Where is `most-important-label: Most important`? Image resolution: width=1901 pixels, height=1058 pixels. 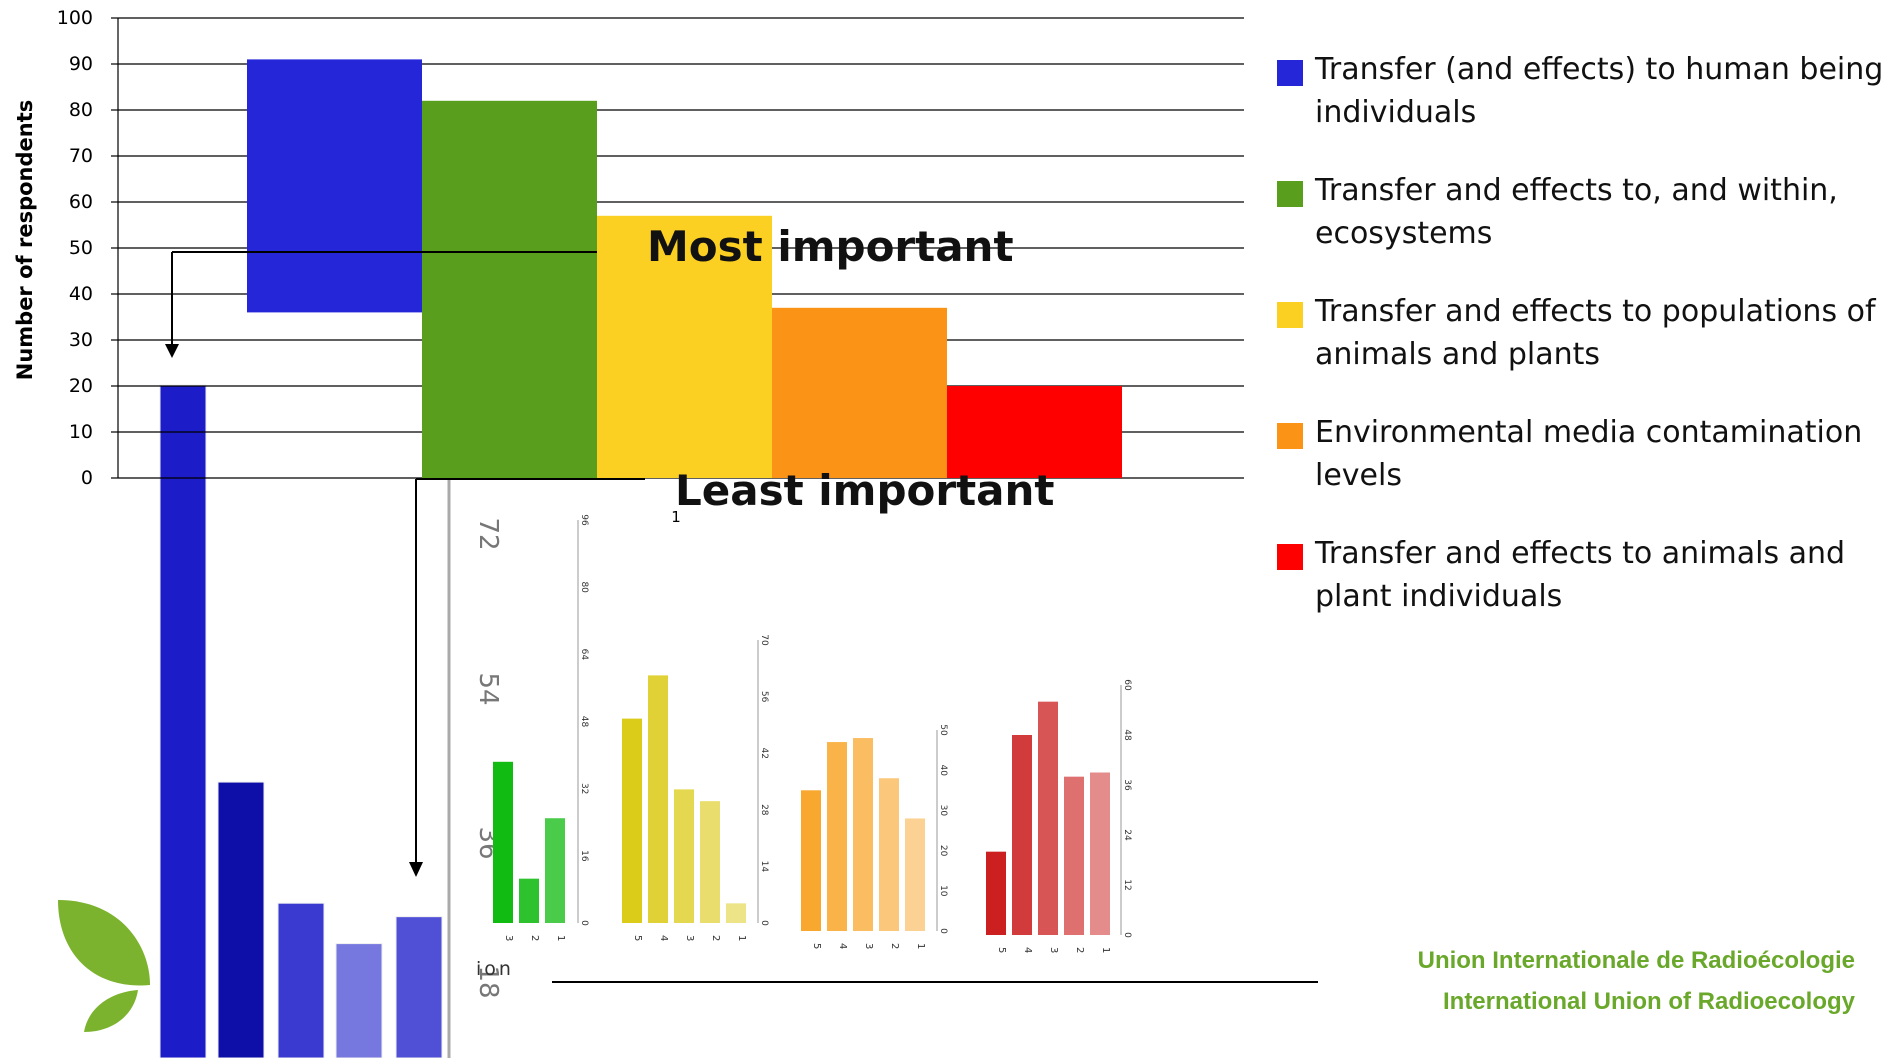
most-important-label: Most important is located at coordinates (830, 246).